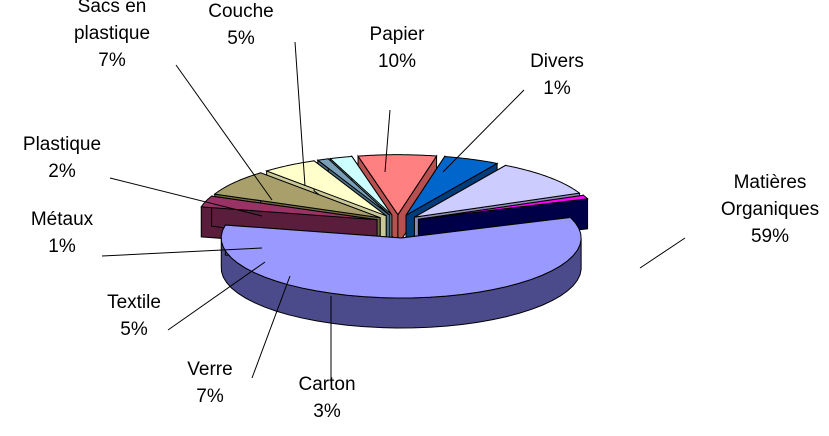 The height and width of the screenshot is (436, 829). Describe the element at coordinates (62, 171) in the screenshot. I see `slice-percent: 2%` at that location.